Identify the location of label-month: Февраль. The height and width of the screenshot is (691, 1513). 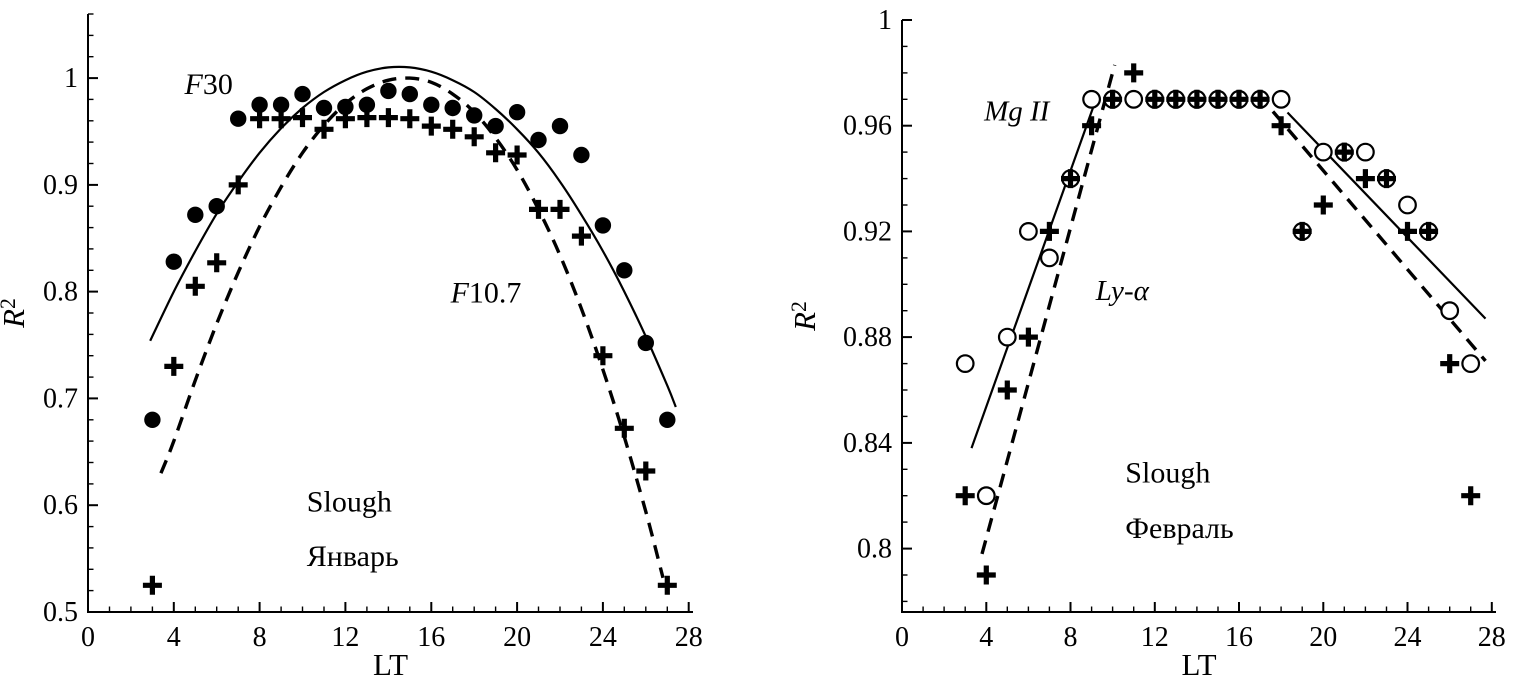
(1179, 528).